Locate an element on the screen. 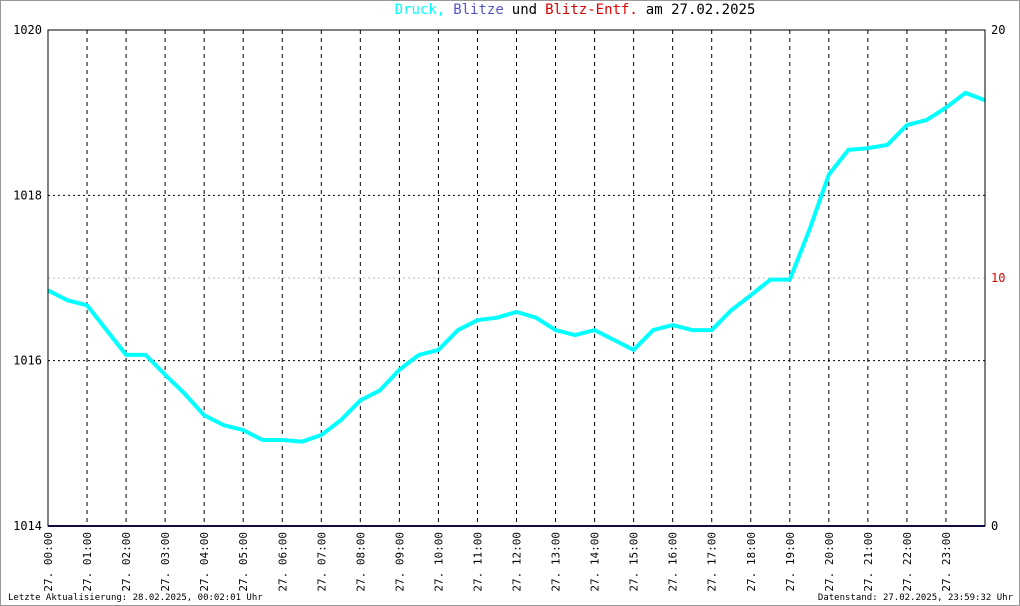 The height and width of the screenshot is (606, 1020). x-tick-label: 27. 12:00 is located at coordinates (517, 562).